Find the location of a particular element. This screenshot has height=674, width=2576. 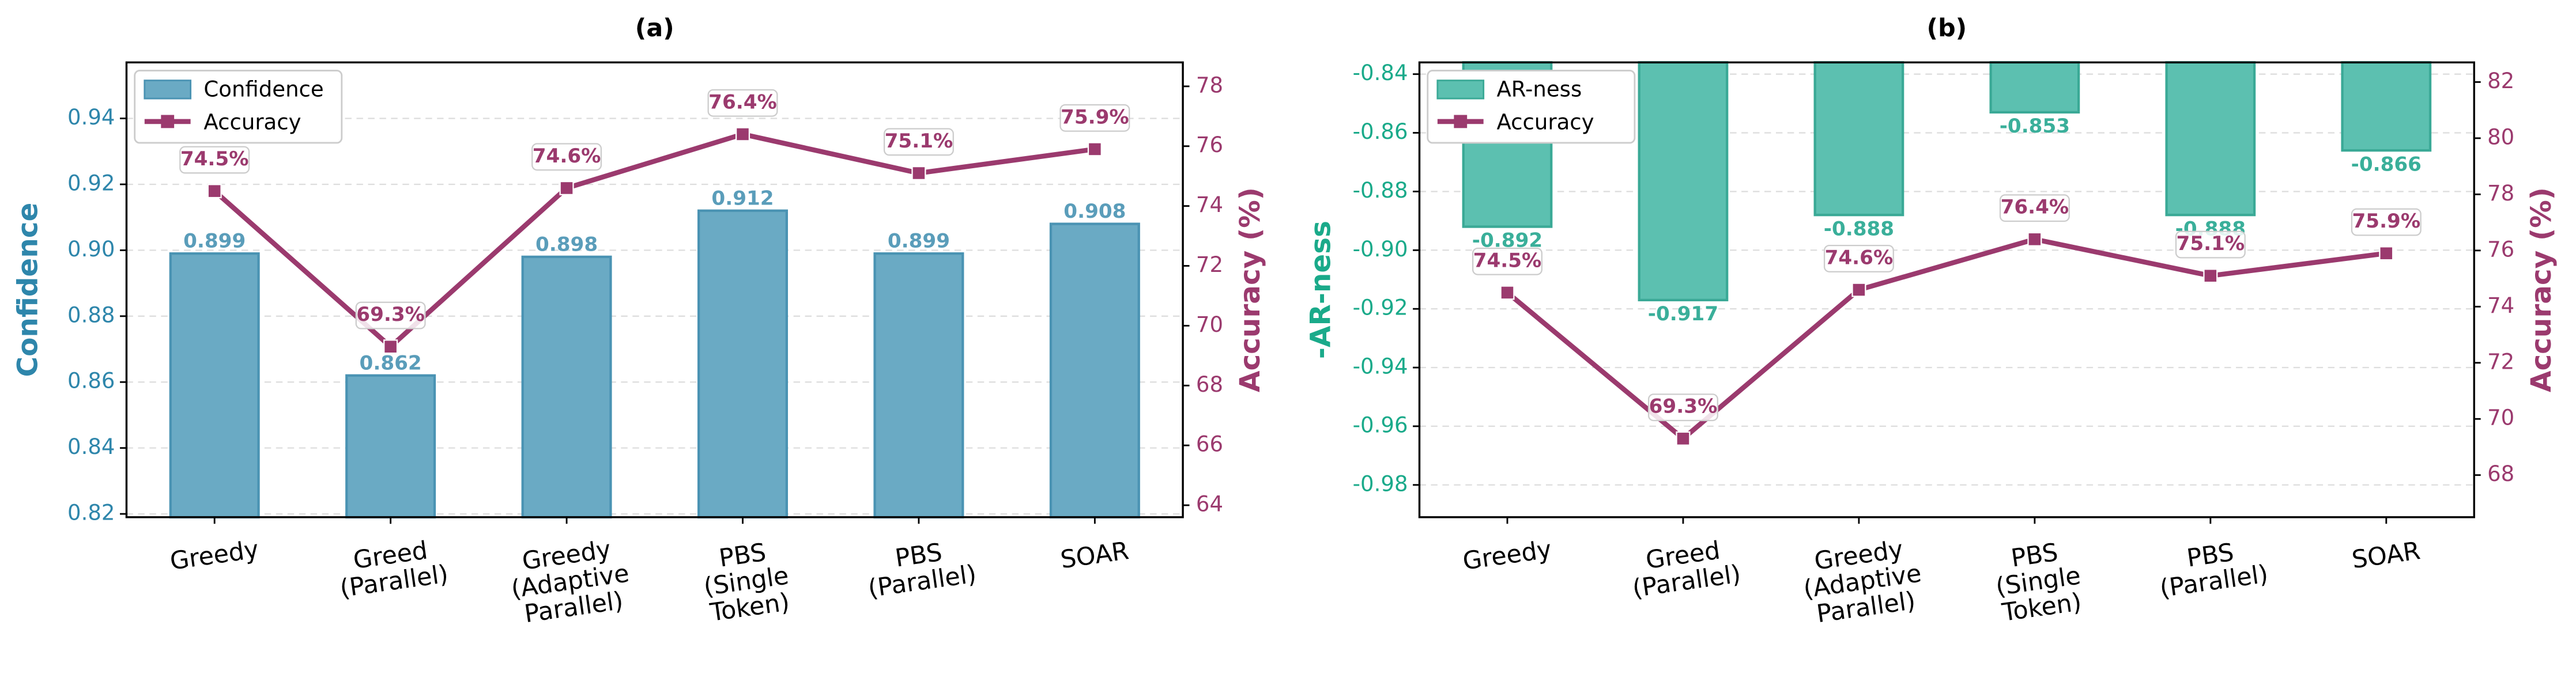

y-tick-label: 0.90 is located at coordinates (91, 249).